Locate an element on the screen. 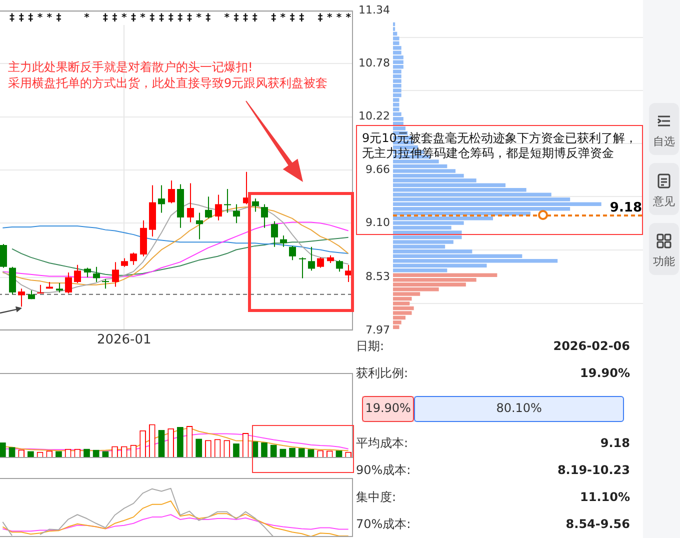 The height and width of the screenshot is (538, 680). text: 日期: is located at coordinates (370, 346).